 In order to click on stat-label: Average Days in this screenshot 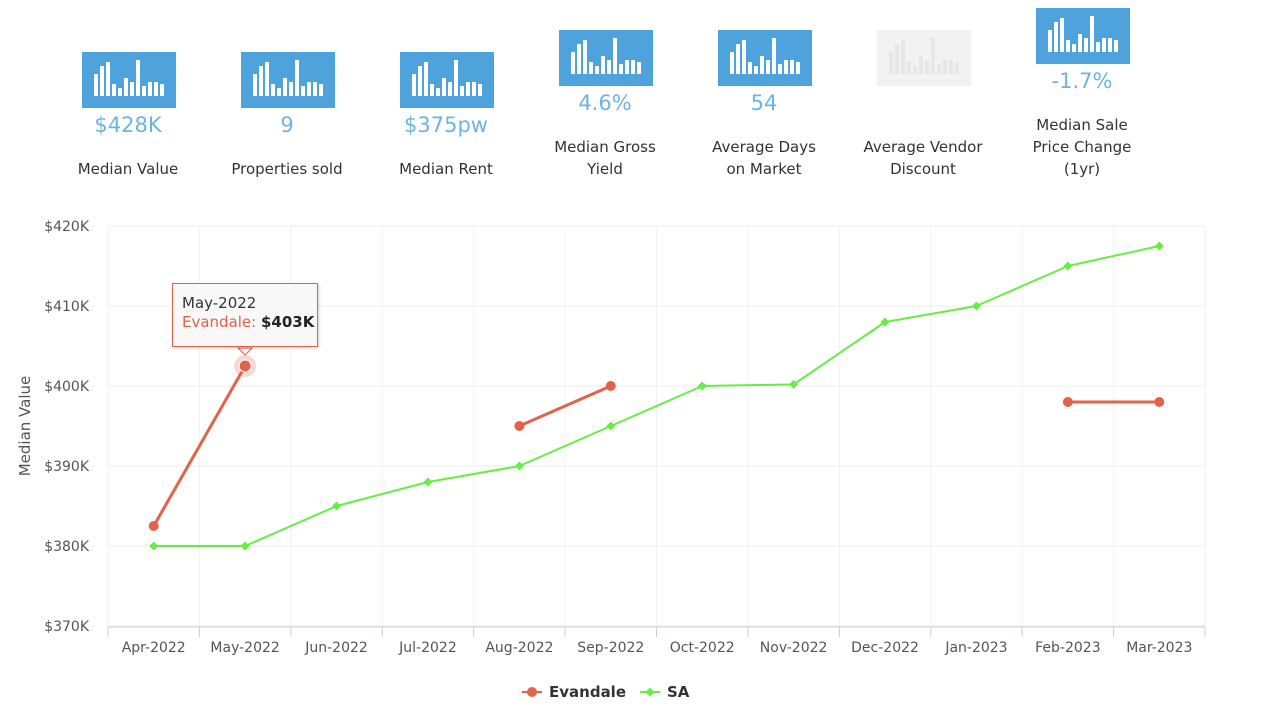, I will do `click(764, 147)`.